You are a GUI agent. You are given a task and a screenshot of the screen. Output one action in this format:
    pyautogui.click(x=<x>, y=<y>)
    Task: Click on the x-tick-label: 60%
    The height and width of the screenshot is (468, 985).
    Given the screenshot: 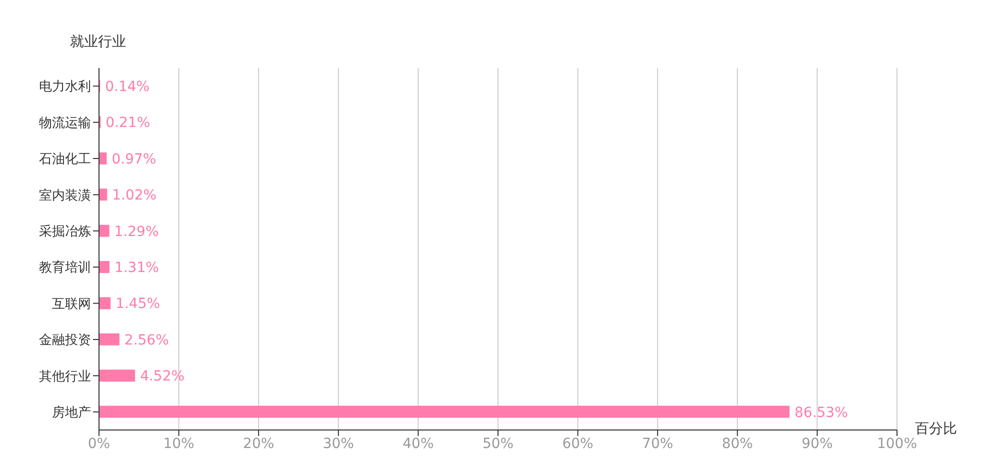 What is the action you would take?
    pyautogui.click(x=578, y=444)
    